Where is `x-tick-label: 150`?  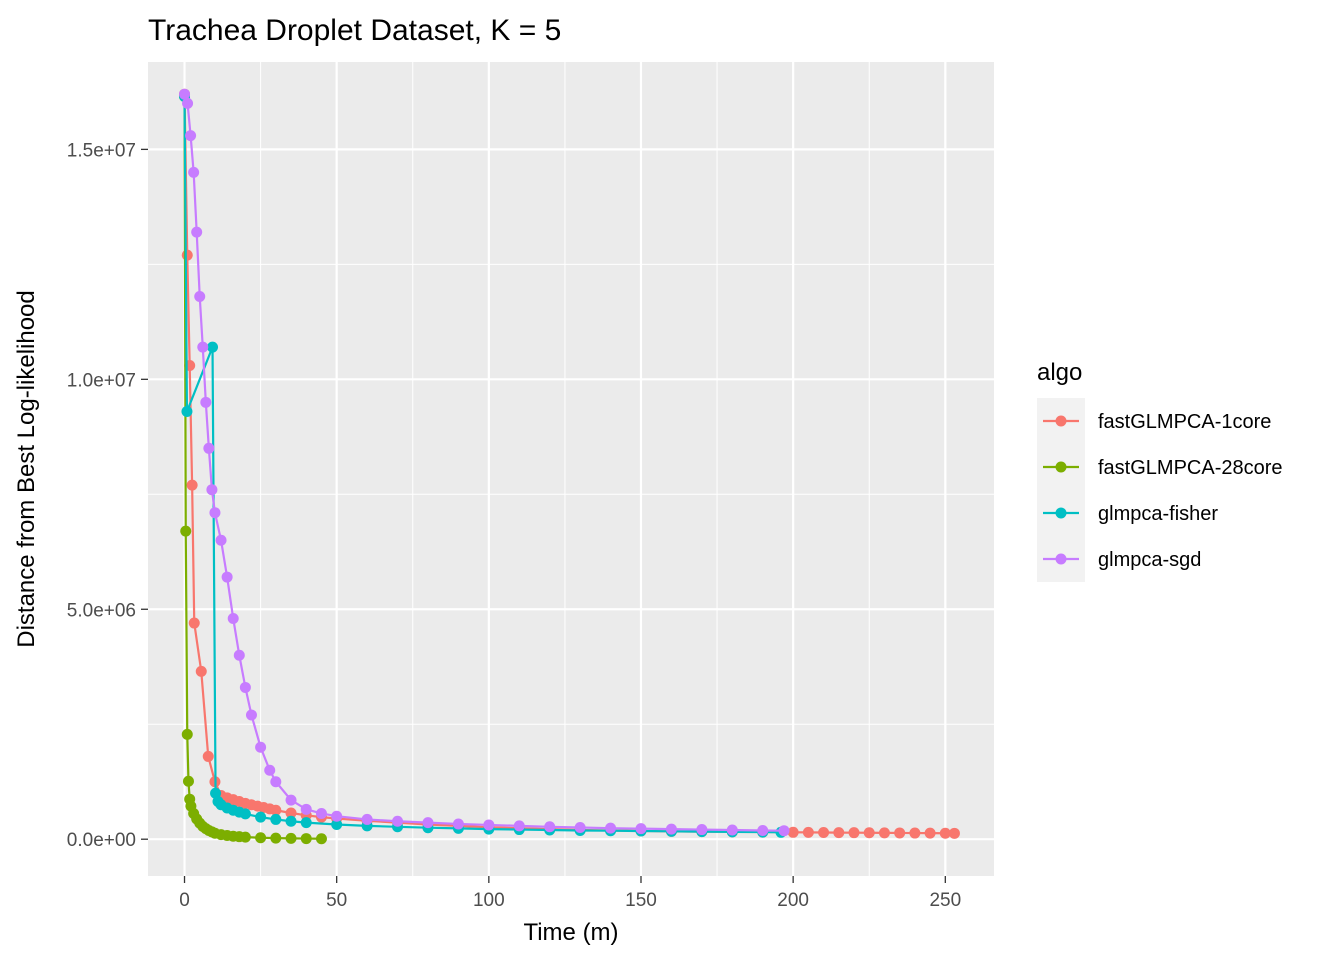
x-tick-label: 150 is located at coordinates (641, 900).